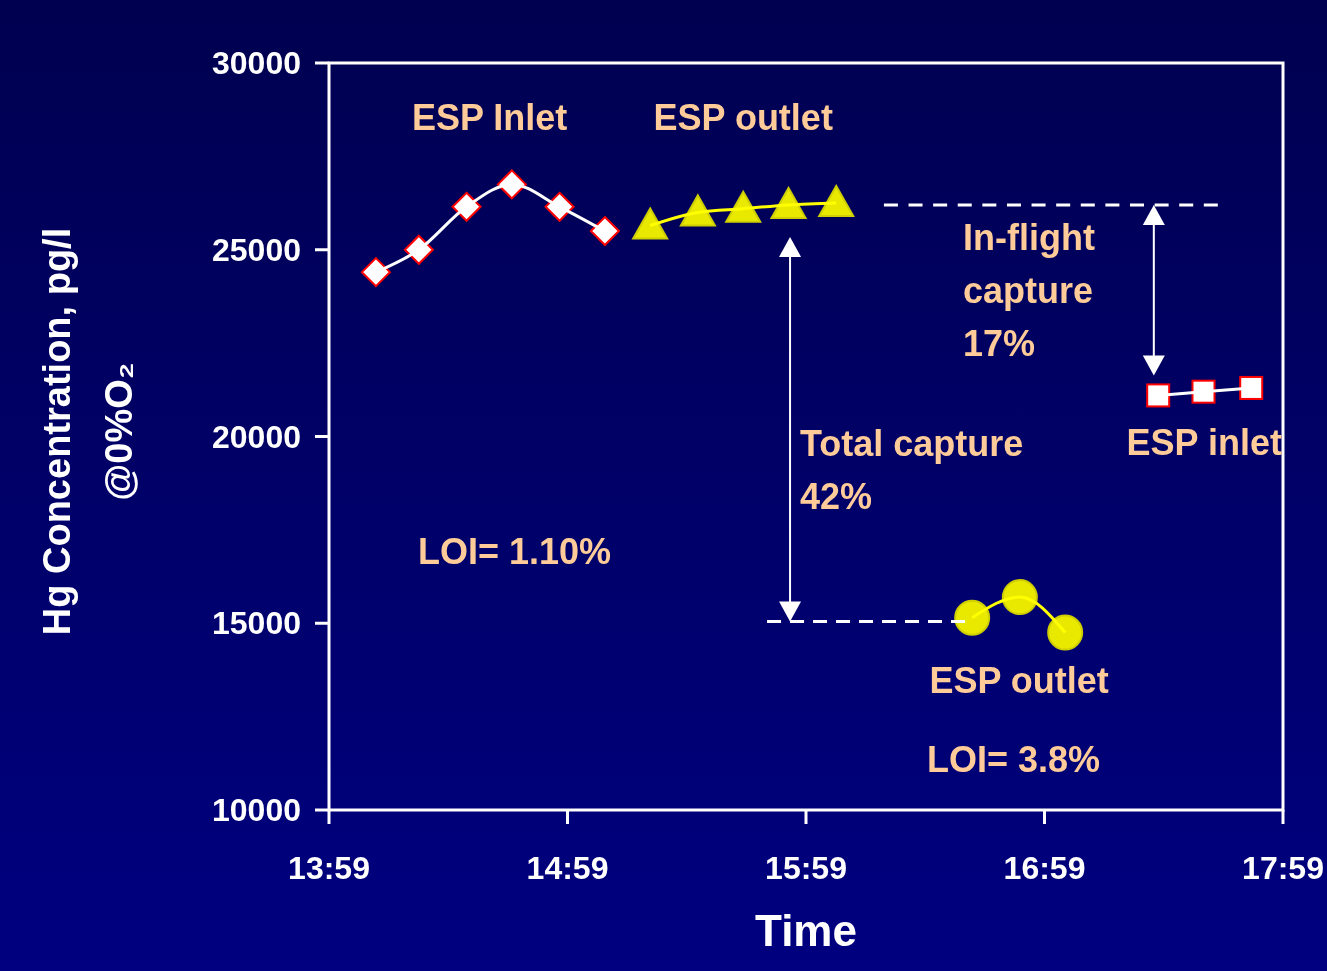  What do you see at coordinates (806, 868) in the screenshot?
I see `x-tick-label: 15:59` at bounding box center [806, 868].